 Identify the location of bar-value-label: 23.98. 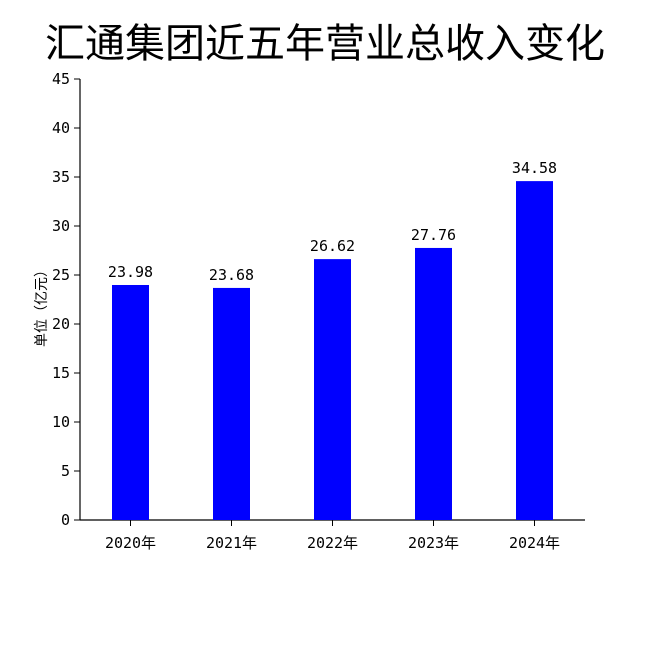
(130, 272).